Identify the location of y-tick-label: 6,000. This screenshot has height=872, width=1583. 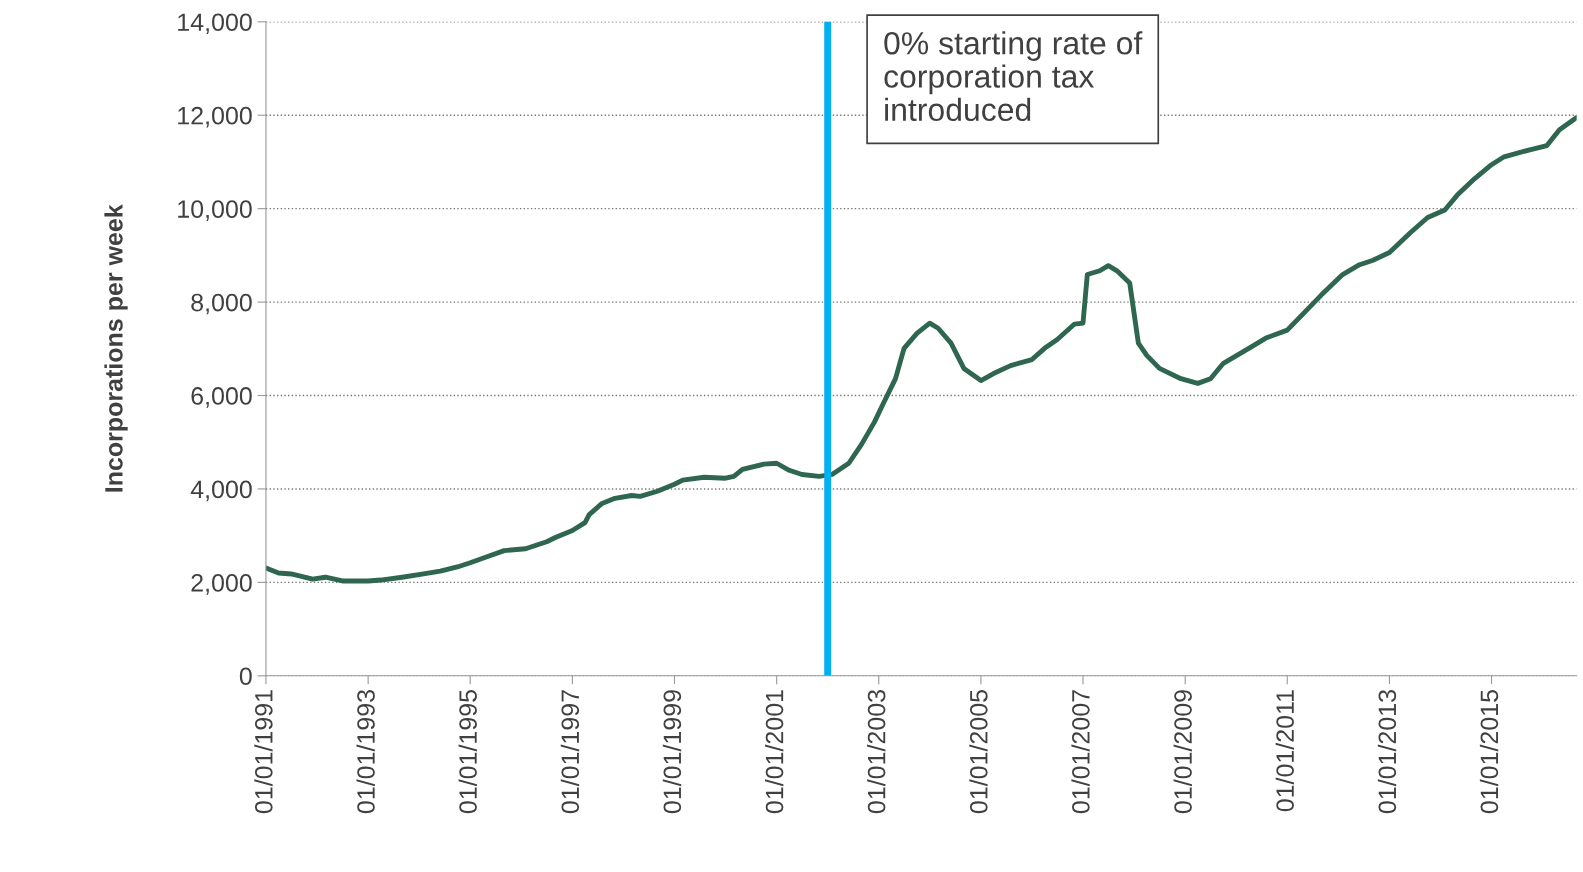
(221, 397).